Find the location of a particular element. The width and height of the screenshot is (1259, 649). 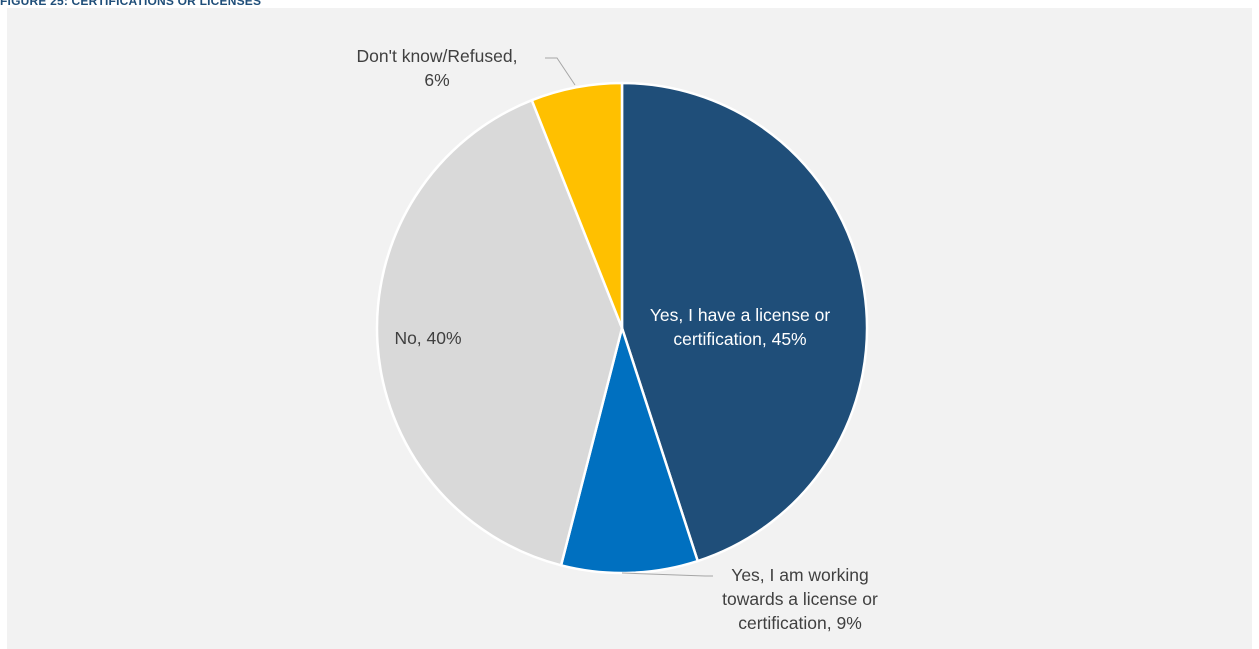

data-label-line: No, 40% is located at coordinates (427, 338).